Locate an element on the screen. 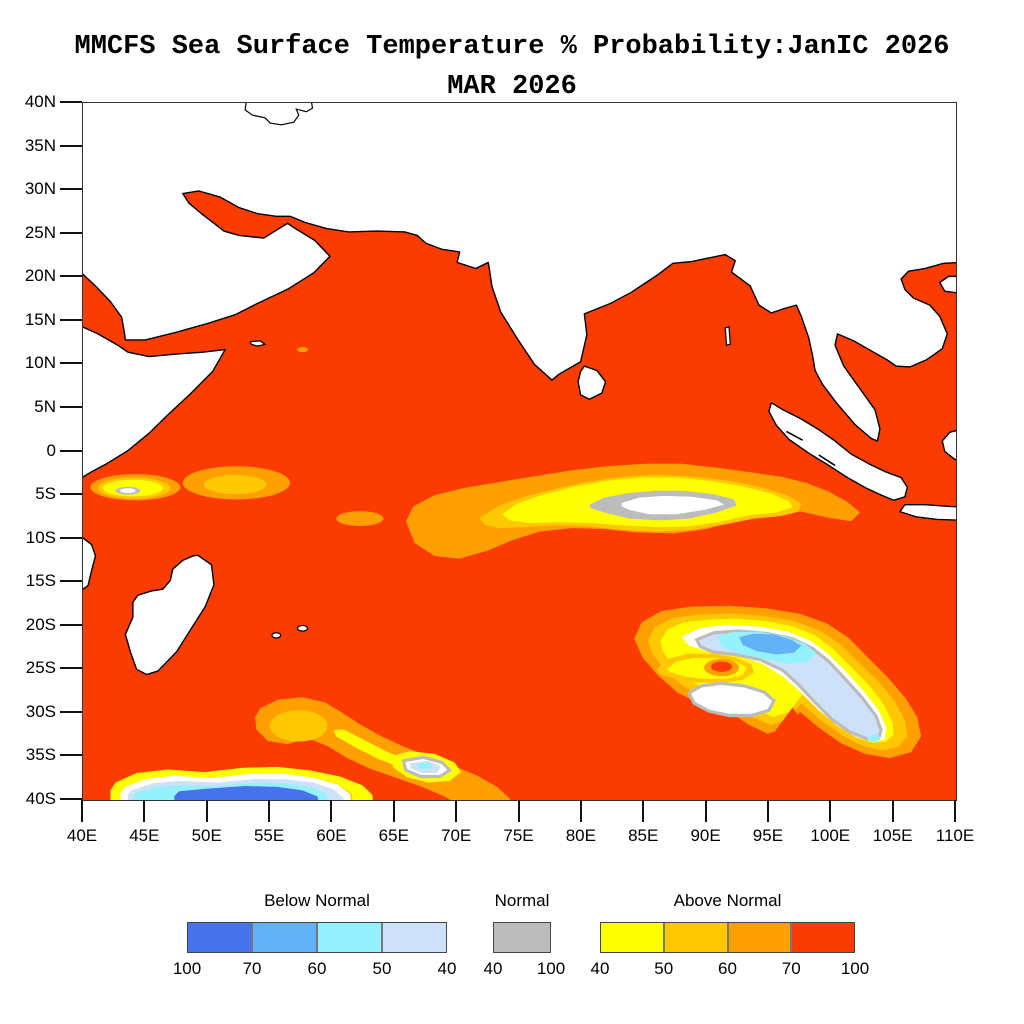 The width and height of the screenshot is (1024, 1024). x-axis-tick-label: 45E is located at coordinates (144, 835).